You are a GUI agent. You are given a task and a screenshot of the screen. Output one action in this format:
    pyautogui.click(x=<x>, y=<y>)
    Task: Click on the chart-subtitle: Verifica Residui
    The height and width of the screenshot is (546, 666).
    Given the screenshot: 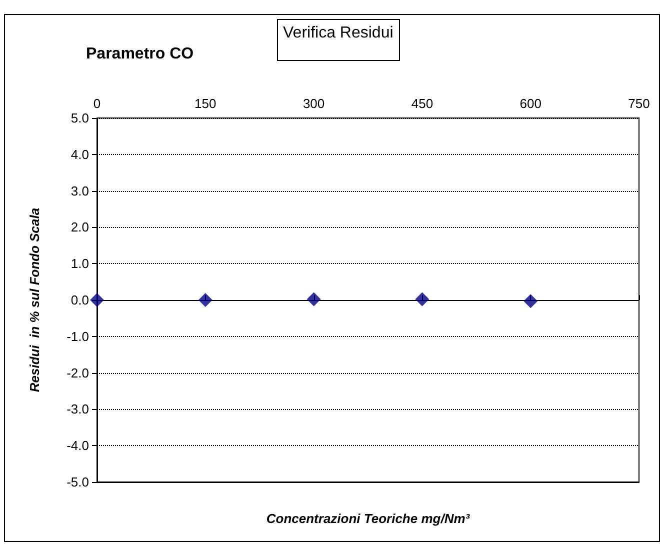 What is the action you would take?
    pyautogui.click(x=338, y=33)
    